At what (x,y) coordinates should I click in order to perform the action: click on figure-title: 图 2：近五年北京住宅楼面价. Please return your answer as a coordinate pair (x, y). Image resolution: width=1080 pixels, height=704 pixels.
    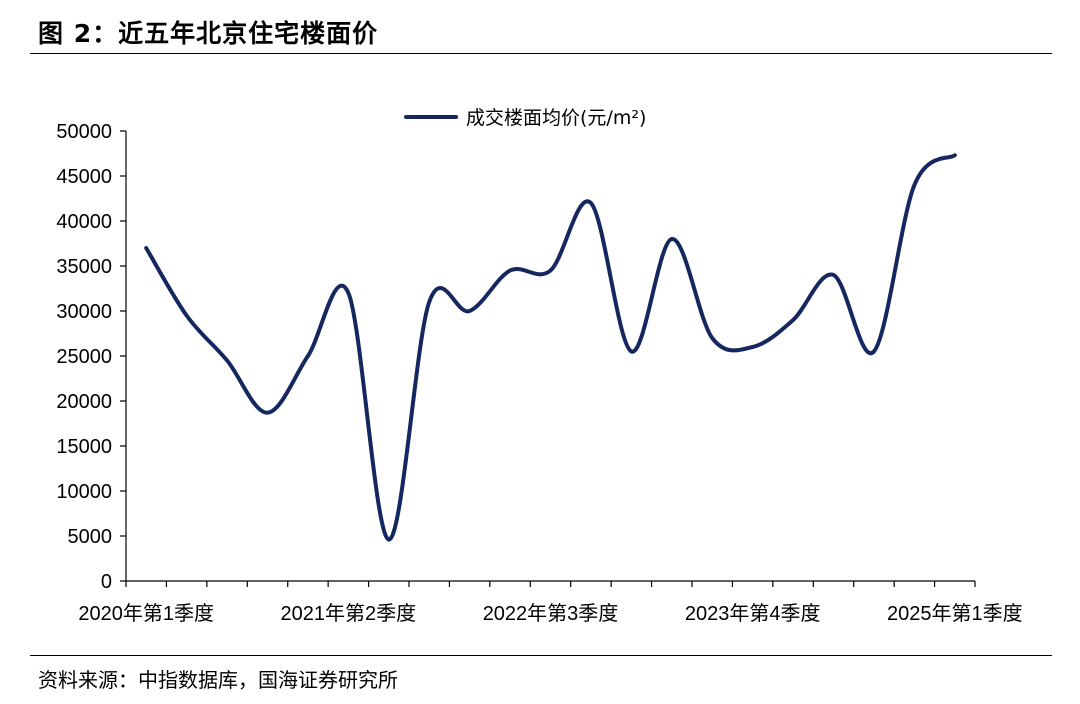
    Looking at the image, I should click on (208, 33).